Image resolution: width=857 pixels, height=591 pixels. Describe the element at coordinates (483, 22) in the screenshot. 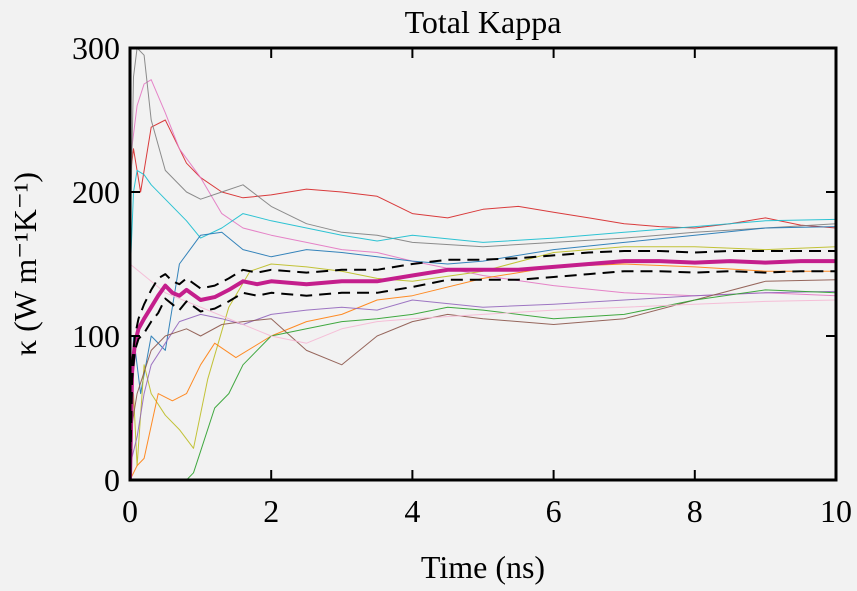

I see `chart-title: Total Kappa` at that location.